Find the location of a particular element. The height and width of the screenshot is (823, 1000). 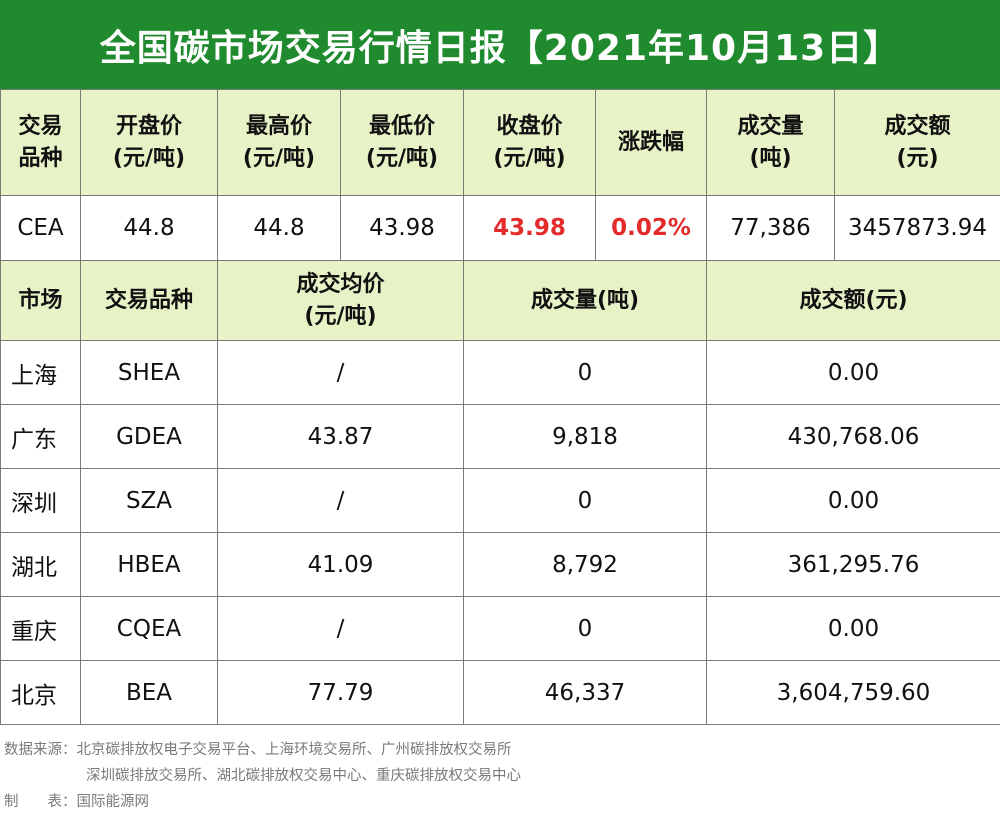

cell-volume: 77,386 is located at coordinates (770, 228).